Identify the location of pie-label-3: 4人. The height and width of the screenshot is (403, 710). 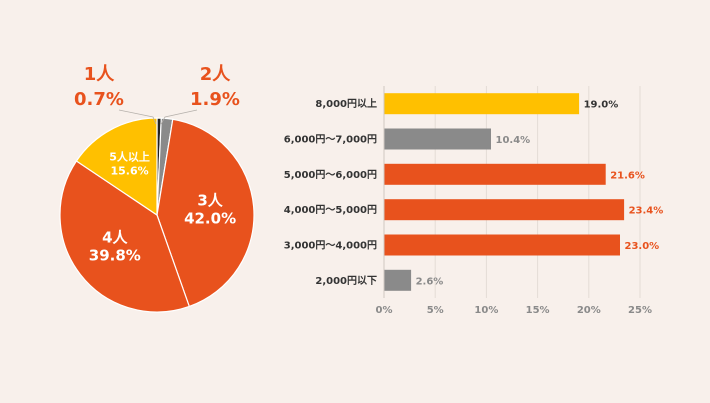
(115, 238).